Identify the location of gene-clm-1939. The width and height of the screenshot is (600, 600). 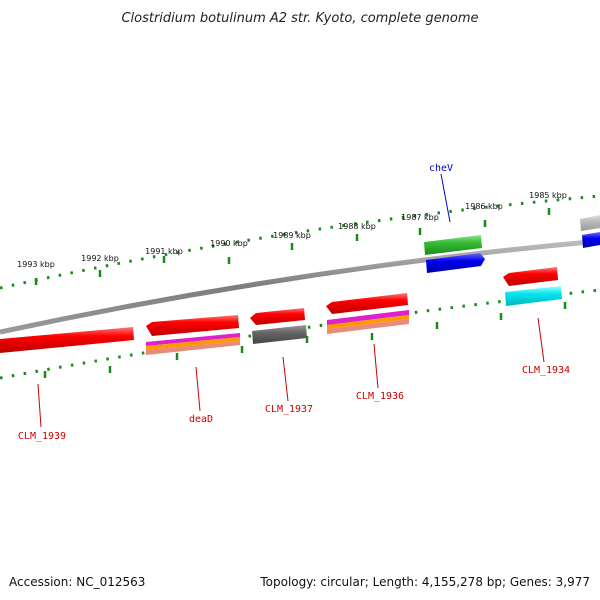
(67, 340).